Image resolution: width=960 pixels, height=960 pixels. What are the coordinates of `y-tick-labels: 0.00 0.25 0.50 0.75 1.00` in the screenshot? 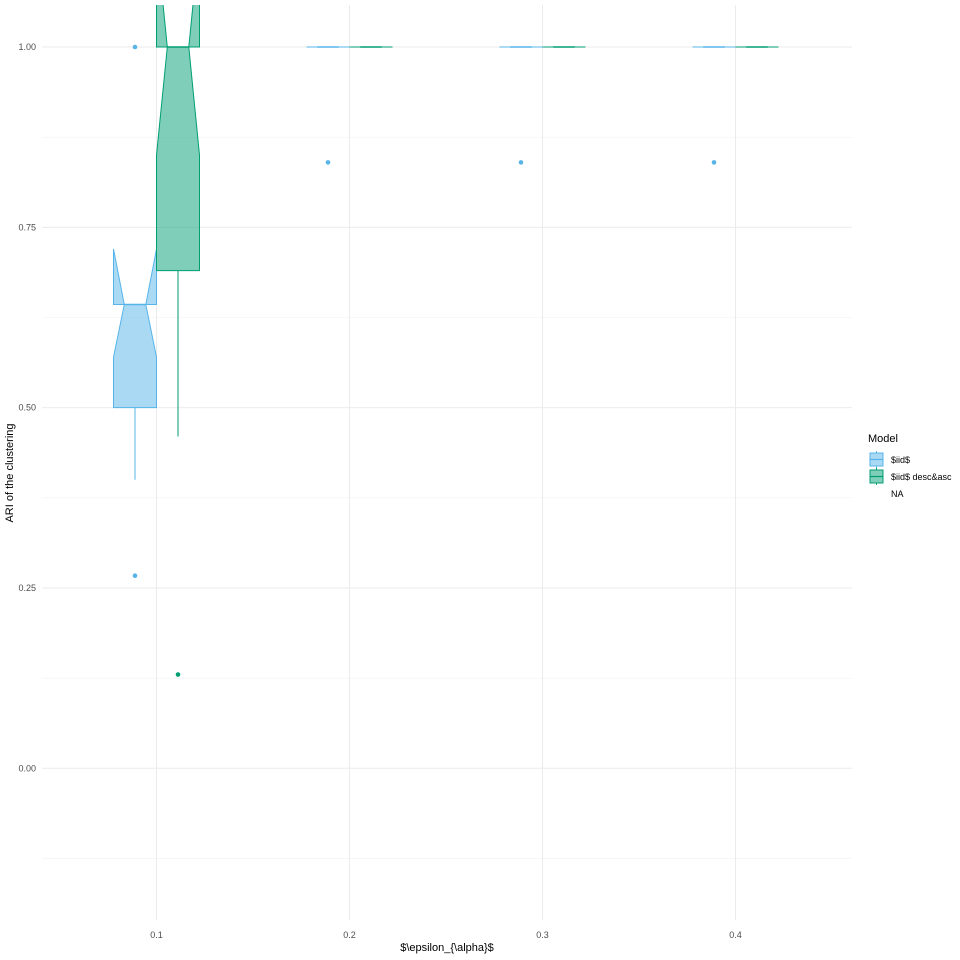 It's located at (27, 407).